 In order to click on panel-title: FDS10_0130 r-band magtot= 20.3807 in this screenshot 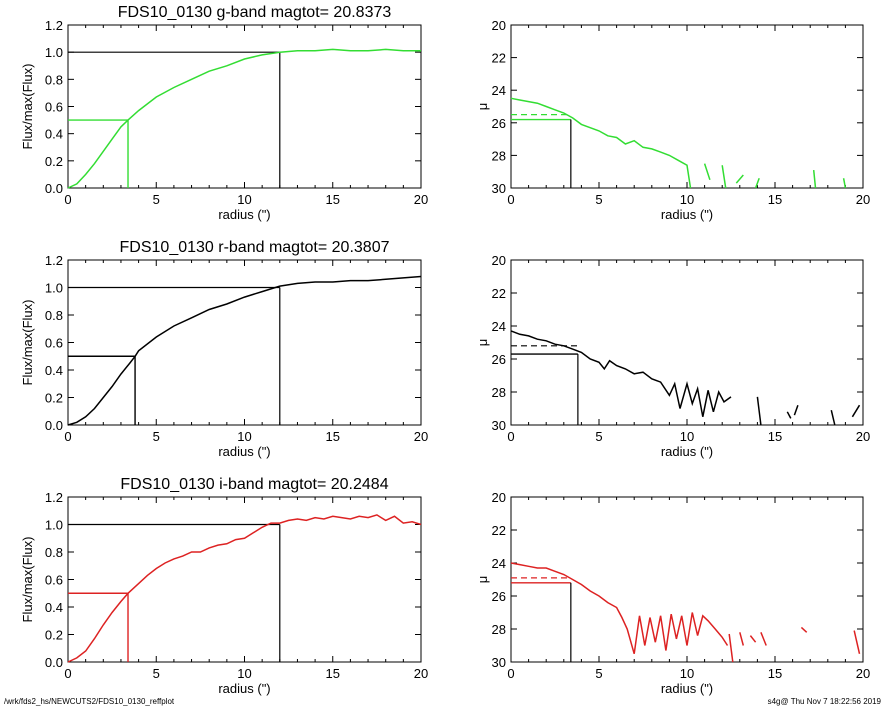, I will do `click(255, 247)`.